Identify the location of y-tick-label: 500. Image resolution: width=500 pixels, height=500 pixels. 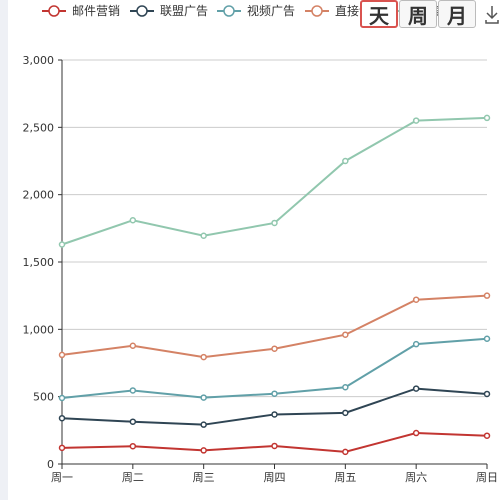
(43, 397).